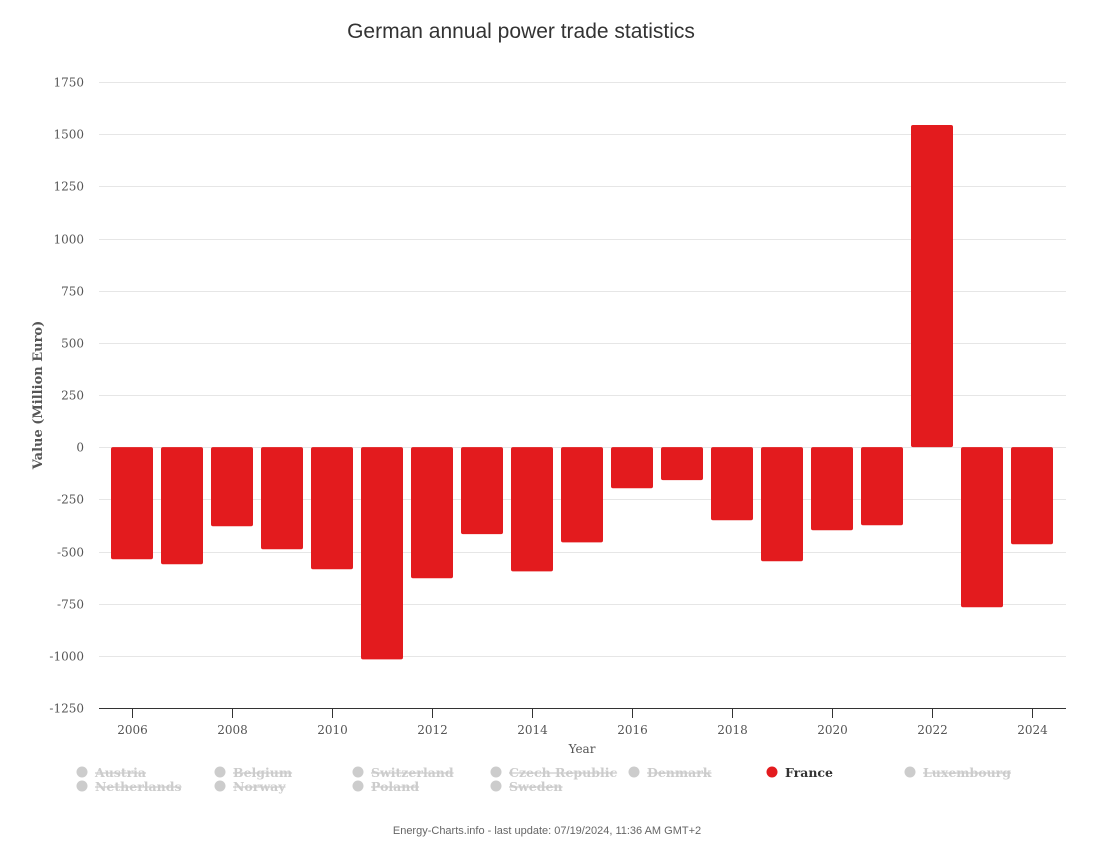  I want to click on bar-2016, so click(632, 468).